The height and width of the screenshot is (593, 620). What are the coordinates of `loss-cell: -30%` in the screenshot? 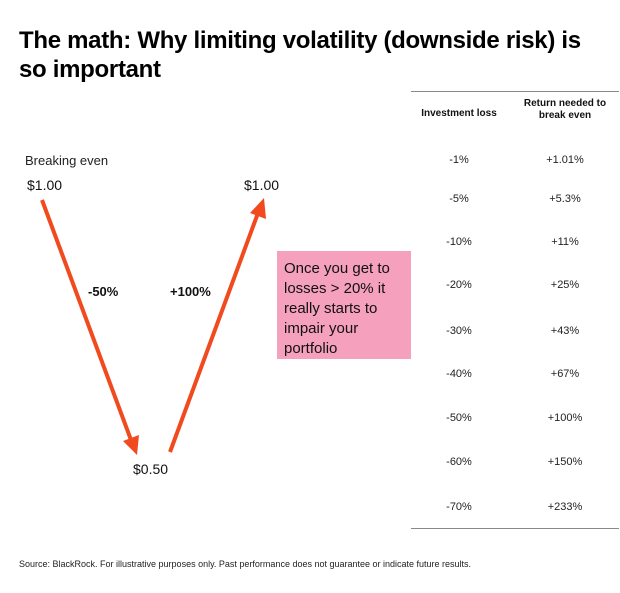 It's located at (459, 331).